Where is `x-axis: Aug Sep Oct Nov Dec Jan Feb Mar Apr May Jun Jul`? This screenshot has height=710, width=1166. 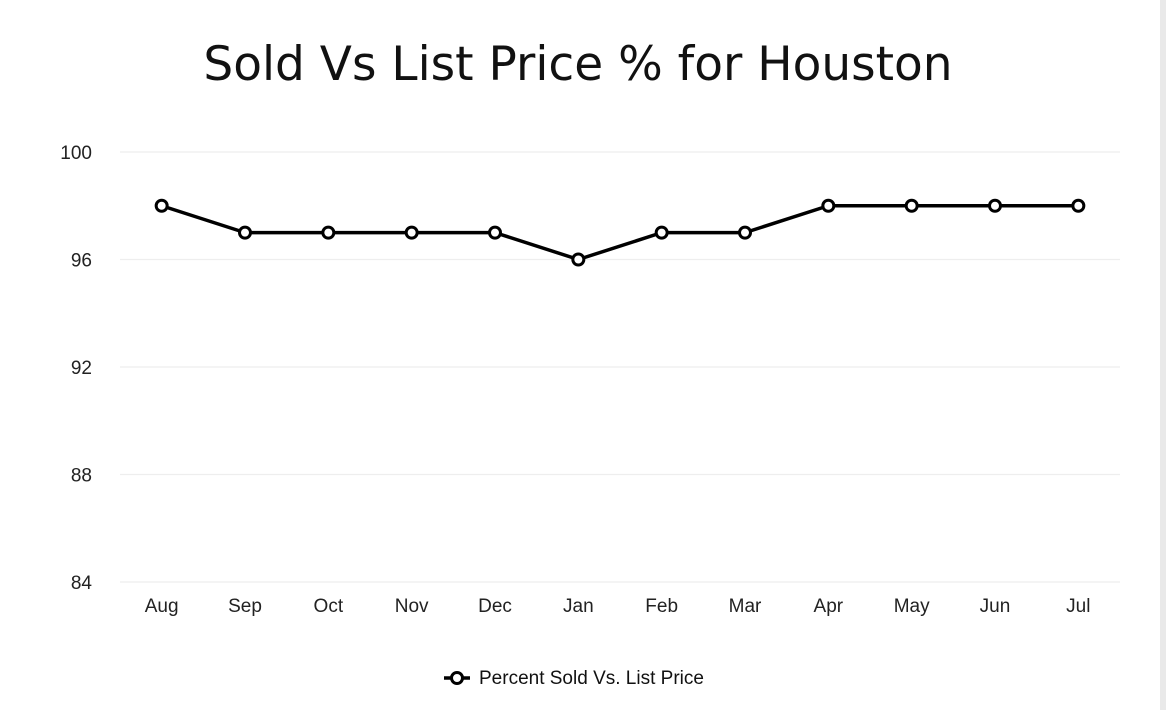 x-axis: Aug Sep Oct Nov Dec Jan Feb Mar Apr May Jun Jul is located at coordinates (618, 606).